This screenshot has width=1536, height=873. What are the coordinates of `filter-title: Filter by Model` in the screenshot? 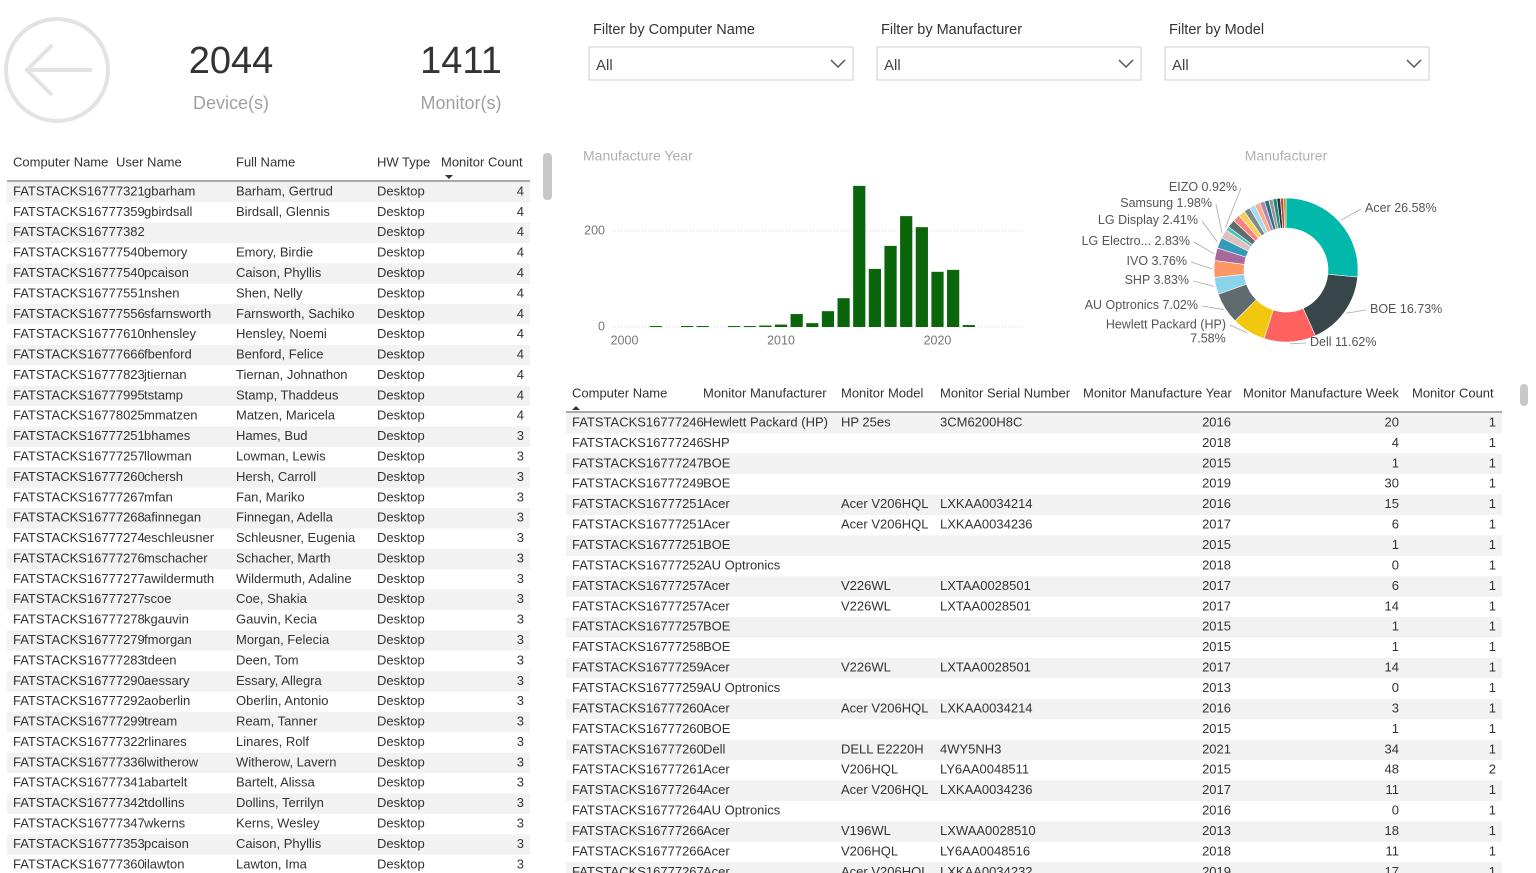 It's located at (1216, 30).